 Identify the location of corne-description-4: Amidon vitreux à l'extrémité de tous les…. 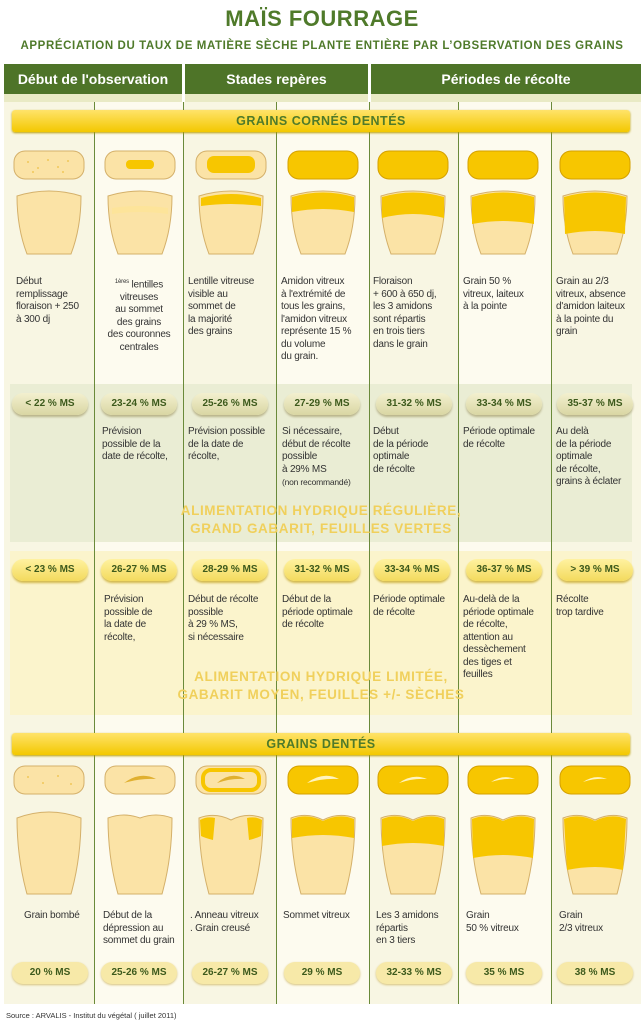
(316, 319).